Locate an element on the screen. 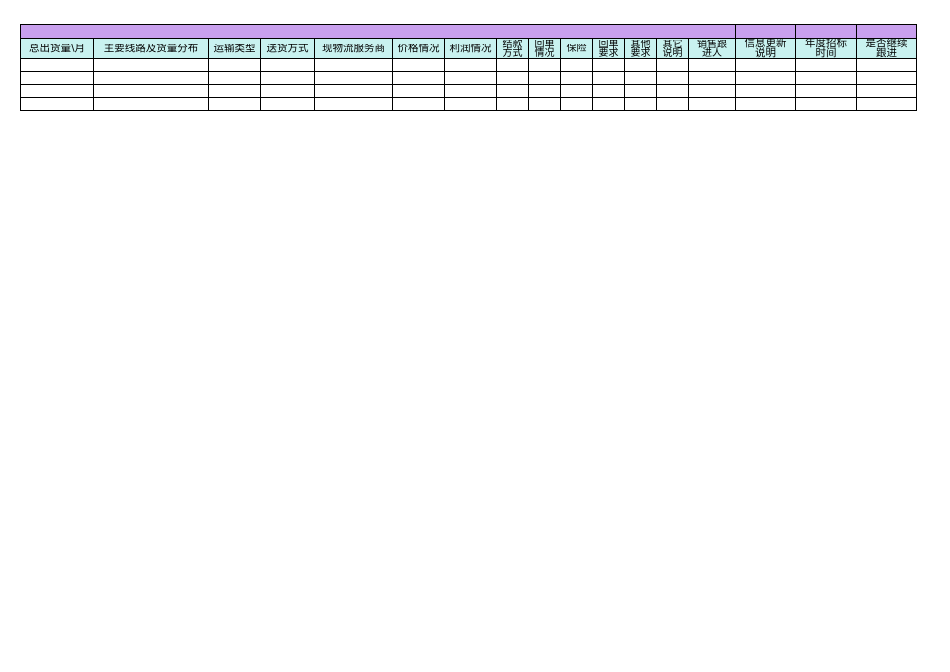 The image size is (950, 672). column-header-label: 利润情况 is located at coordinates (470, 48).